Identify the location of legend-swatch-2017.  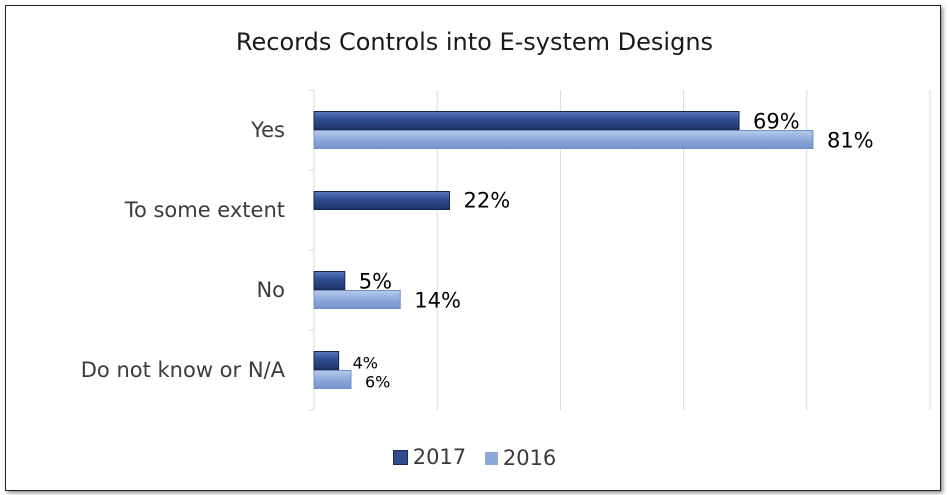
(400, 457).